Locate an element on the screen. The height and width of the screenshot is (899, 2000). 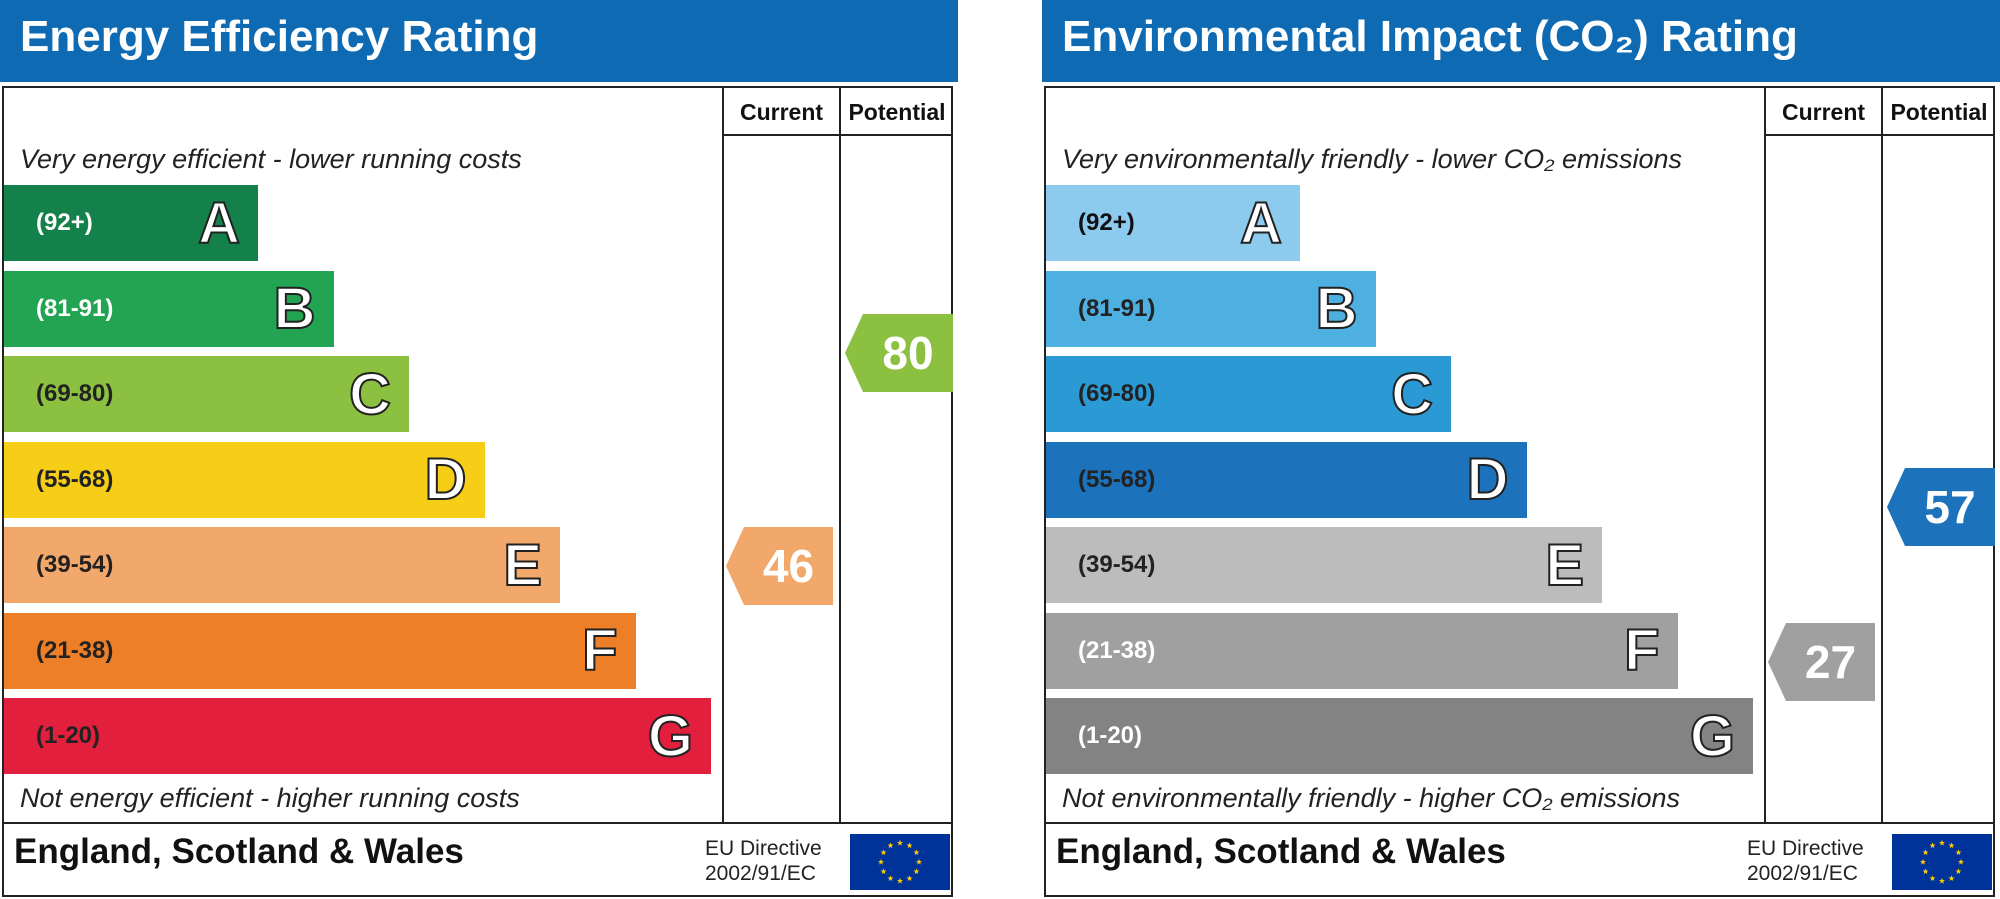
current-rating-value: 46 is located at coordinates (788, 566).